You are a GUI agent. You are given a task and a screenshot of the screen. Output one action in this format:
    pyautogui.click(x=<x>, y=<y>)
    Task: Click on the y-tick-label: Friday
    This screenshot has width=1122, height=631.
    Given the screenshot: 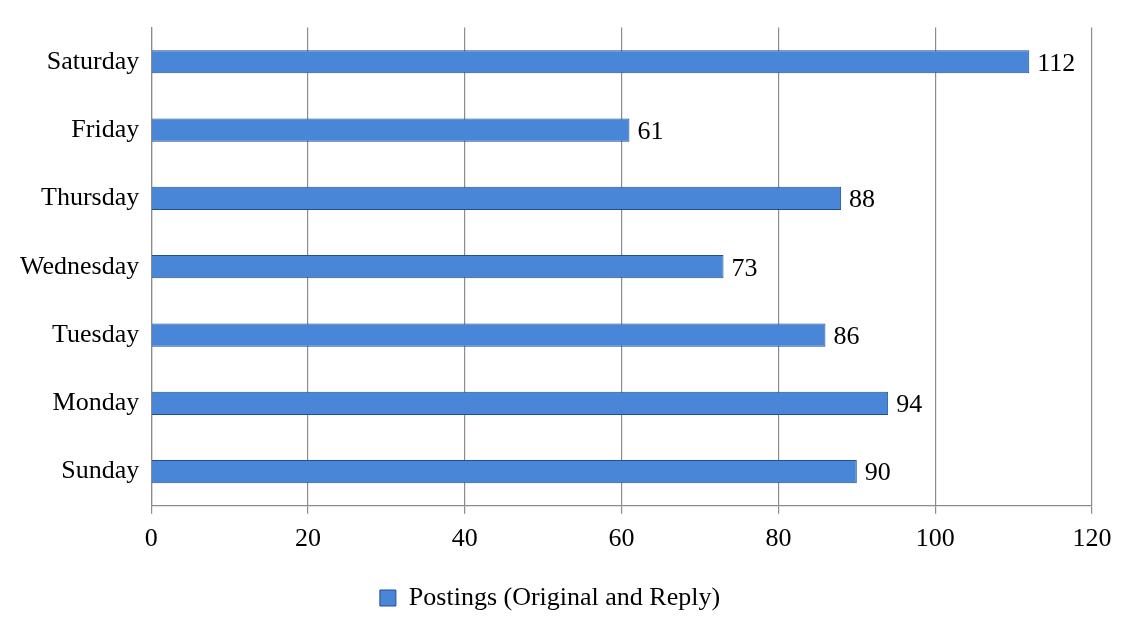 What is the action you would take?
    pyautogui.click(x=105, y=128)
    